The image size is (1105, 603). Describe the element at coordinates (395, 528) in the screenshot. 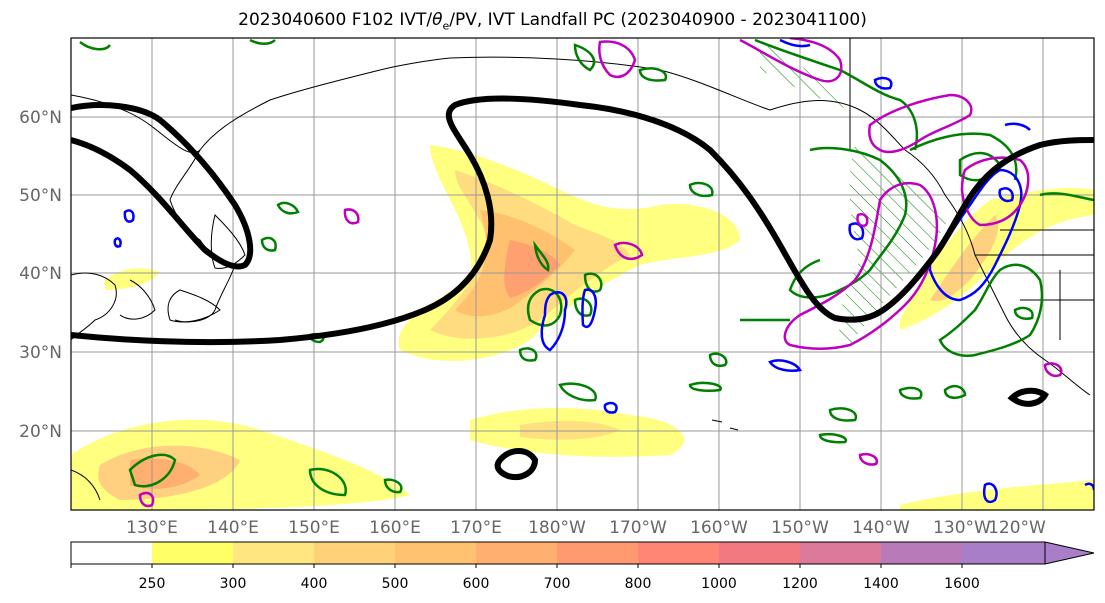

I see `lon-label-160e: 160°E` at that location.